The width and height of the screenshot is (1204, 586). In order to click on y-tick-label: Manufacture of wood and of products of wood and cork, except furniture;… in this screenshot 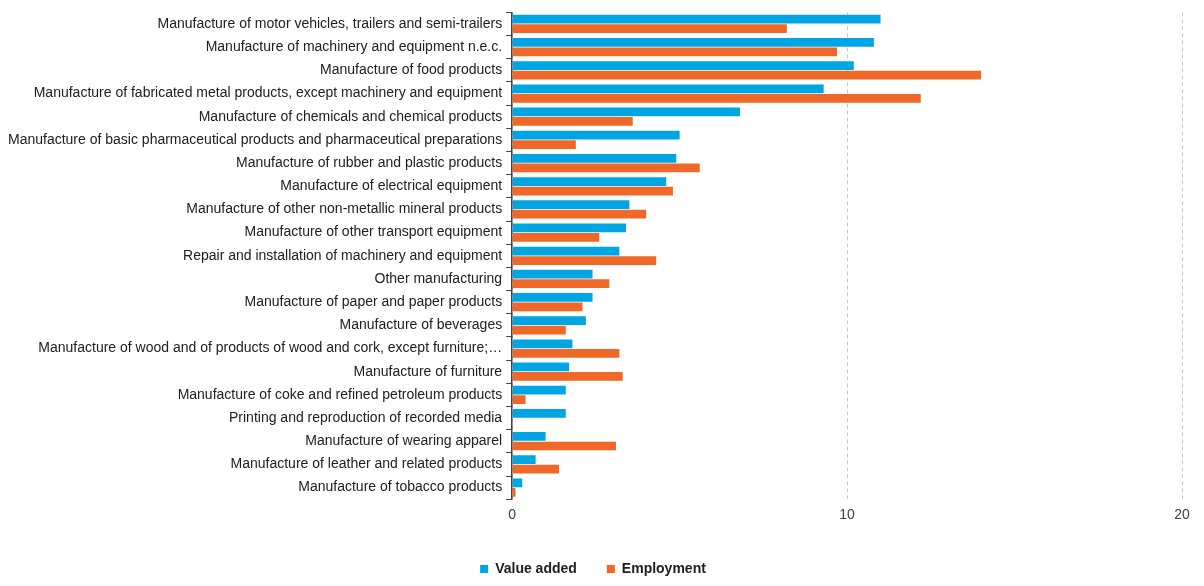, I will do `click(270, 347)`.